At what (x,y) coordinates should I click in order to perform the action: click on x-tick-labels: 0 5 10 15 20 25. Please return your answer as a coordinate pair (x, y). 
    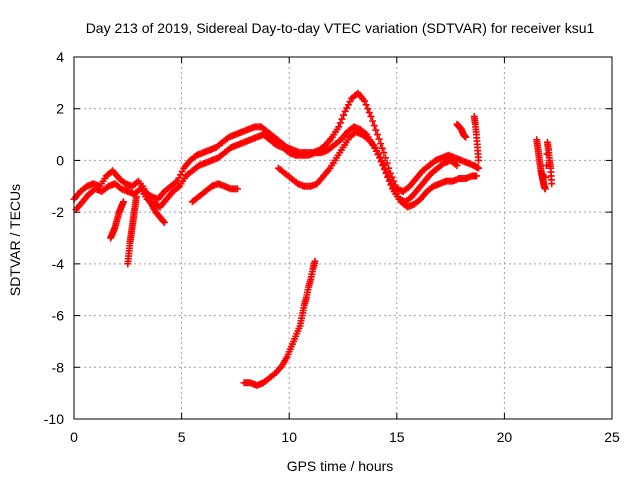
    Looking at the image, I should click on (345, 437).